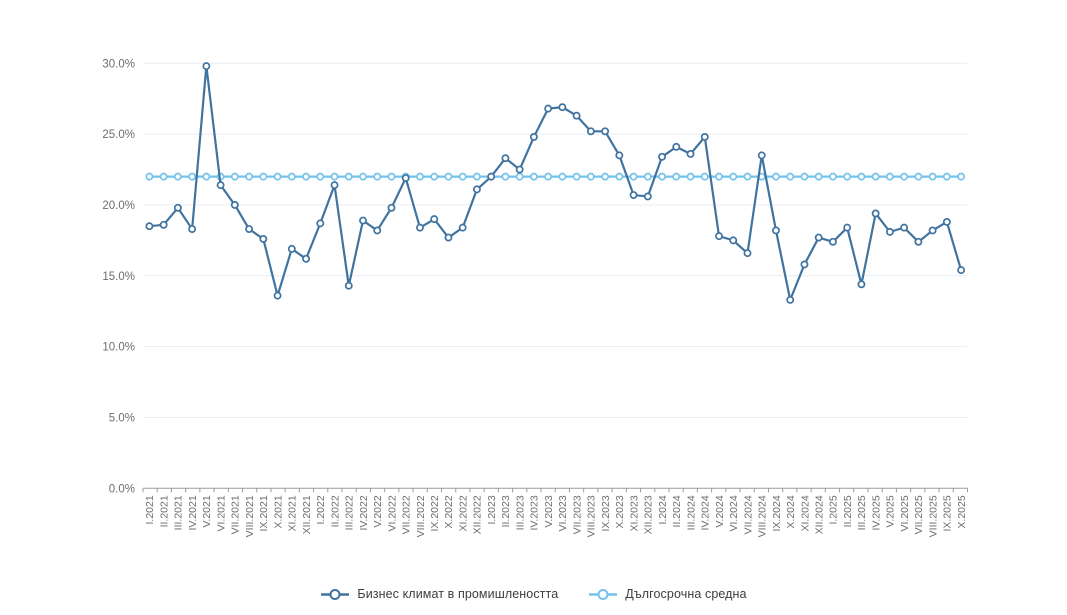 The image size is (1067, 615). What do you see at coordinates (439, 594) in the screenshot?
I see `legend-item-business-climate: Бизнес климат в промишлеността` at bounding box center [439, 594].